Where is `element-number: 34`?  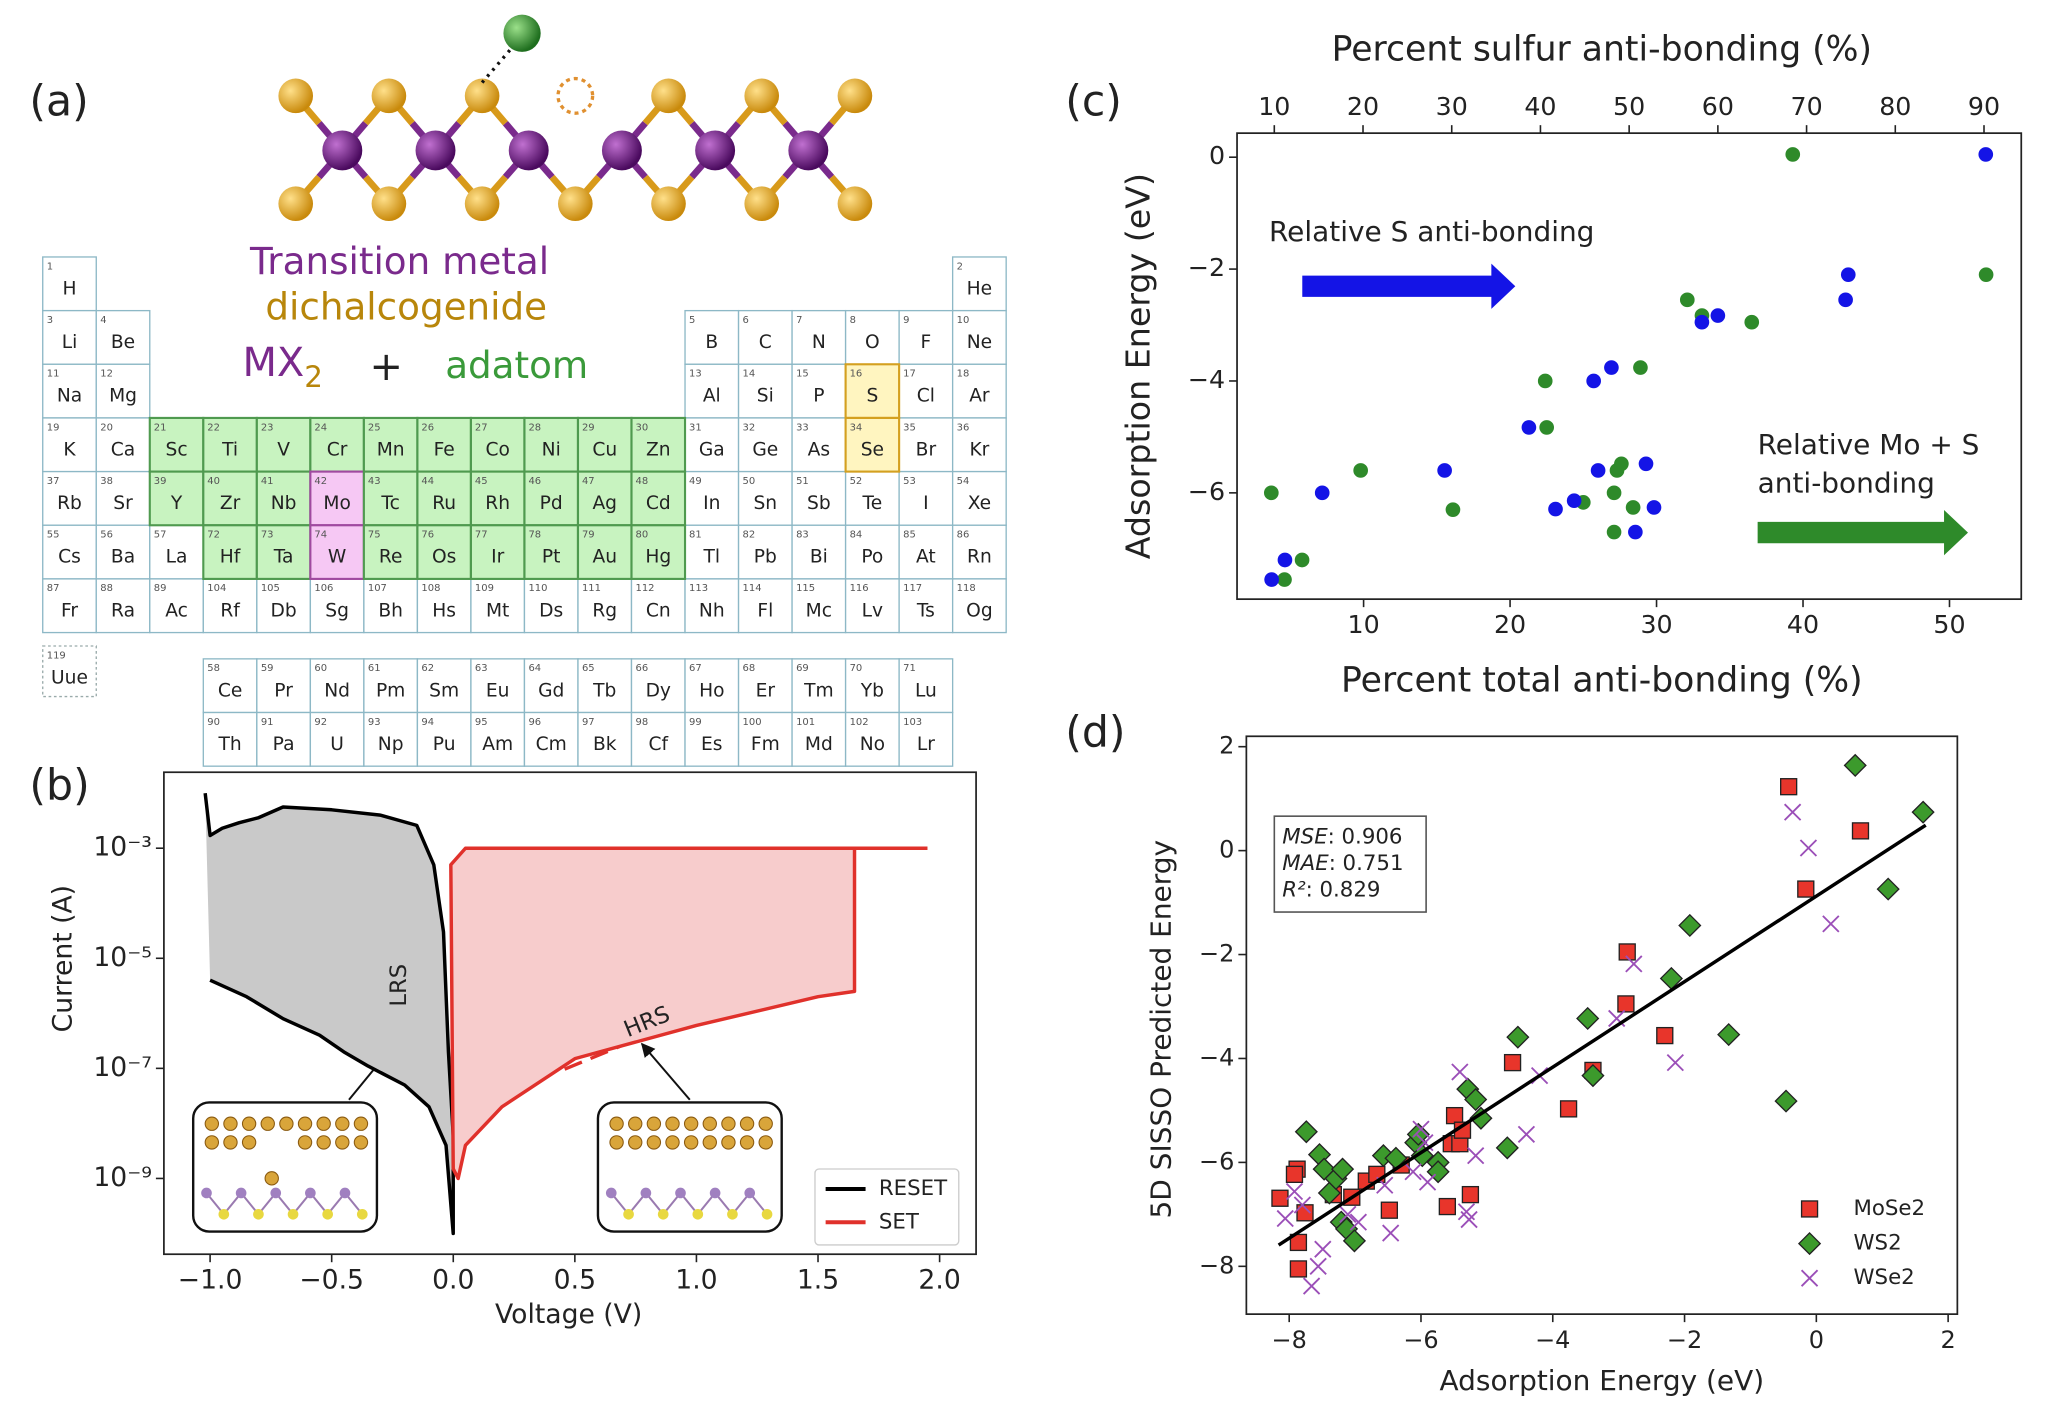 element-number: 34 is located at coordinates (856, 427).